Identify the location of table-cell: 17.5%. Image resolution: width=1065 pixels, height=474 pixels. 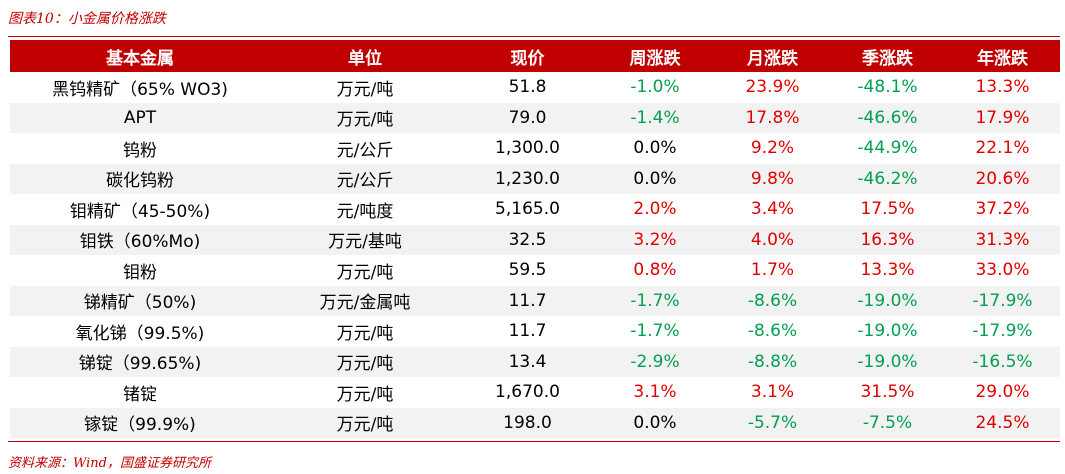
(887, 209).